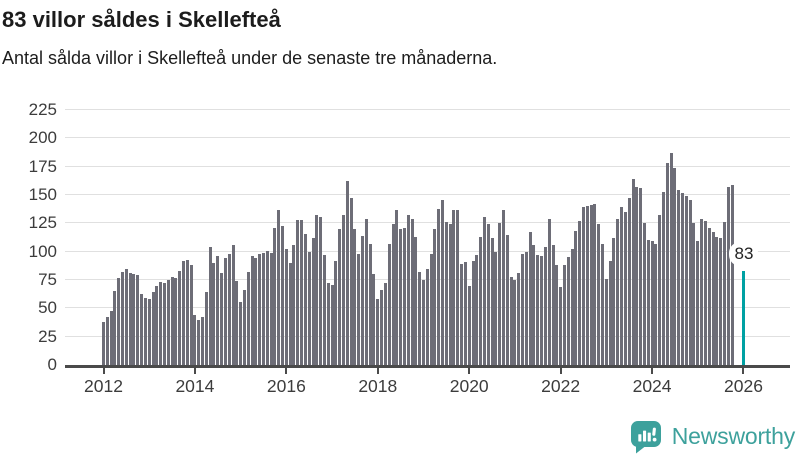 The height and width of the screenshot is (457, 800). What do you see at coordinates (195, 386) in the screenshot?
I see `x-axis-label: 2014` at bounding box center [195, 386].